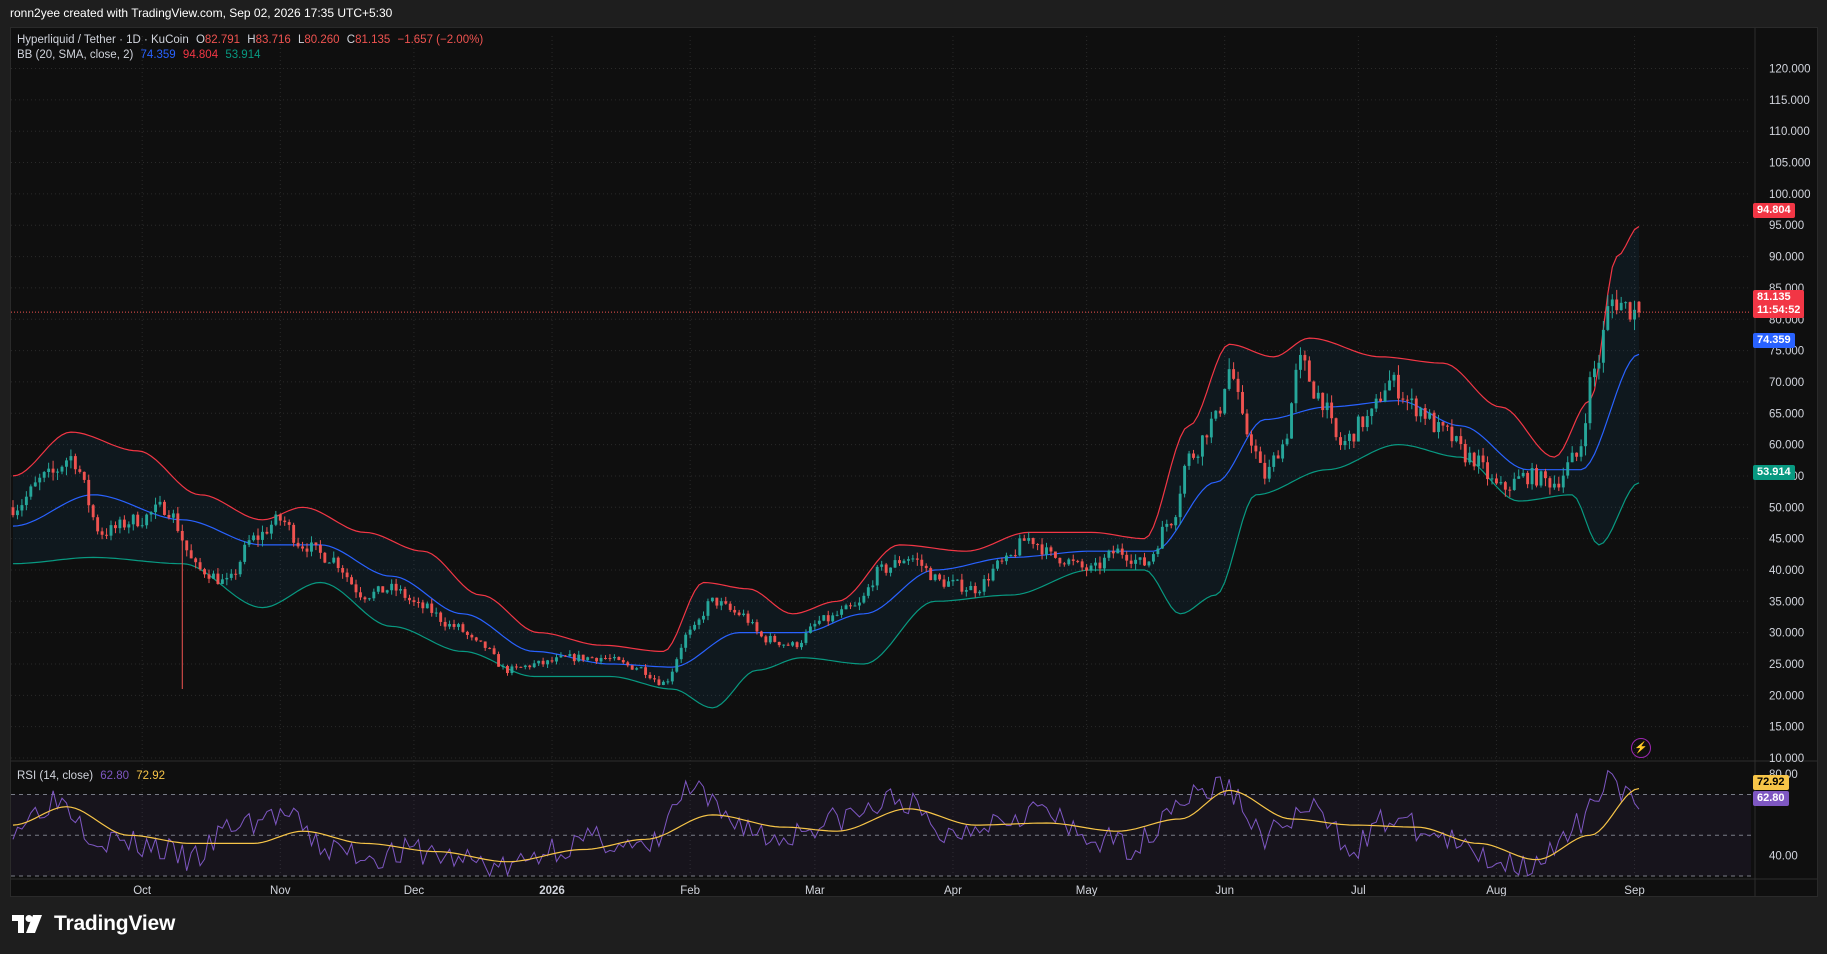 The height and width of the screenshot is (954, 1827). I want to click on time-axis-tick: Feb, so click(690, 890).